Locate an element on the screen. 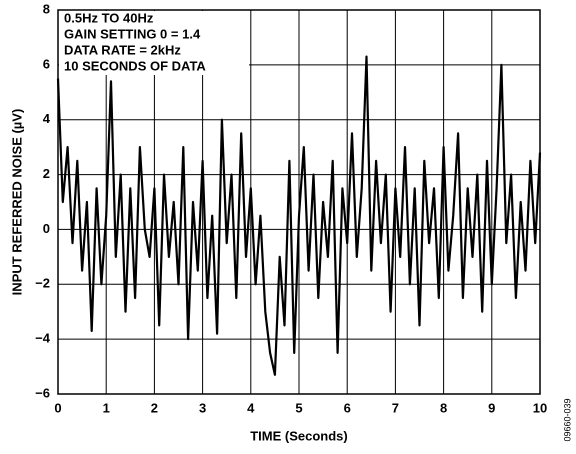  annotation-box is located at coordinates (154, 43).